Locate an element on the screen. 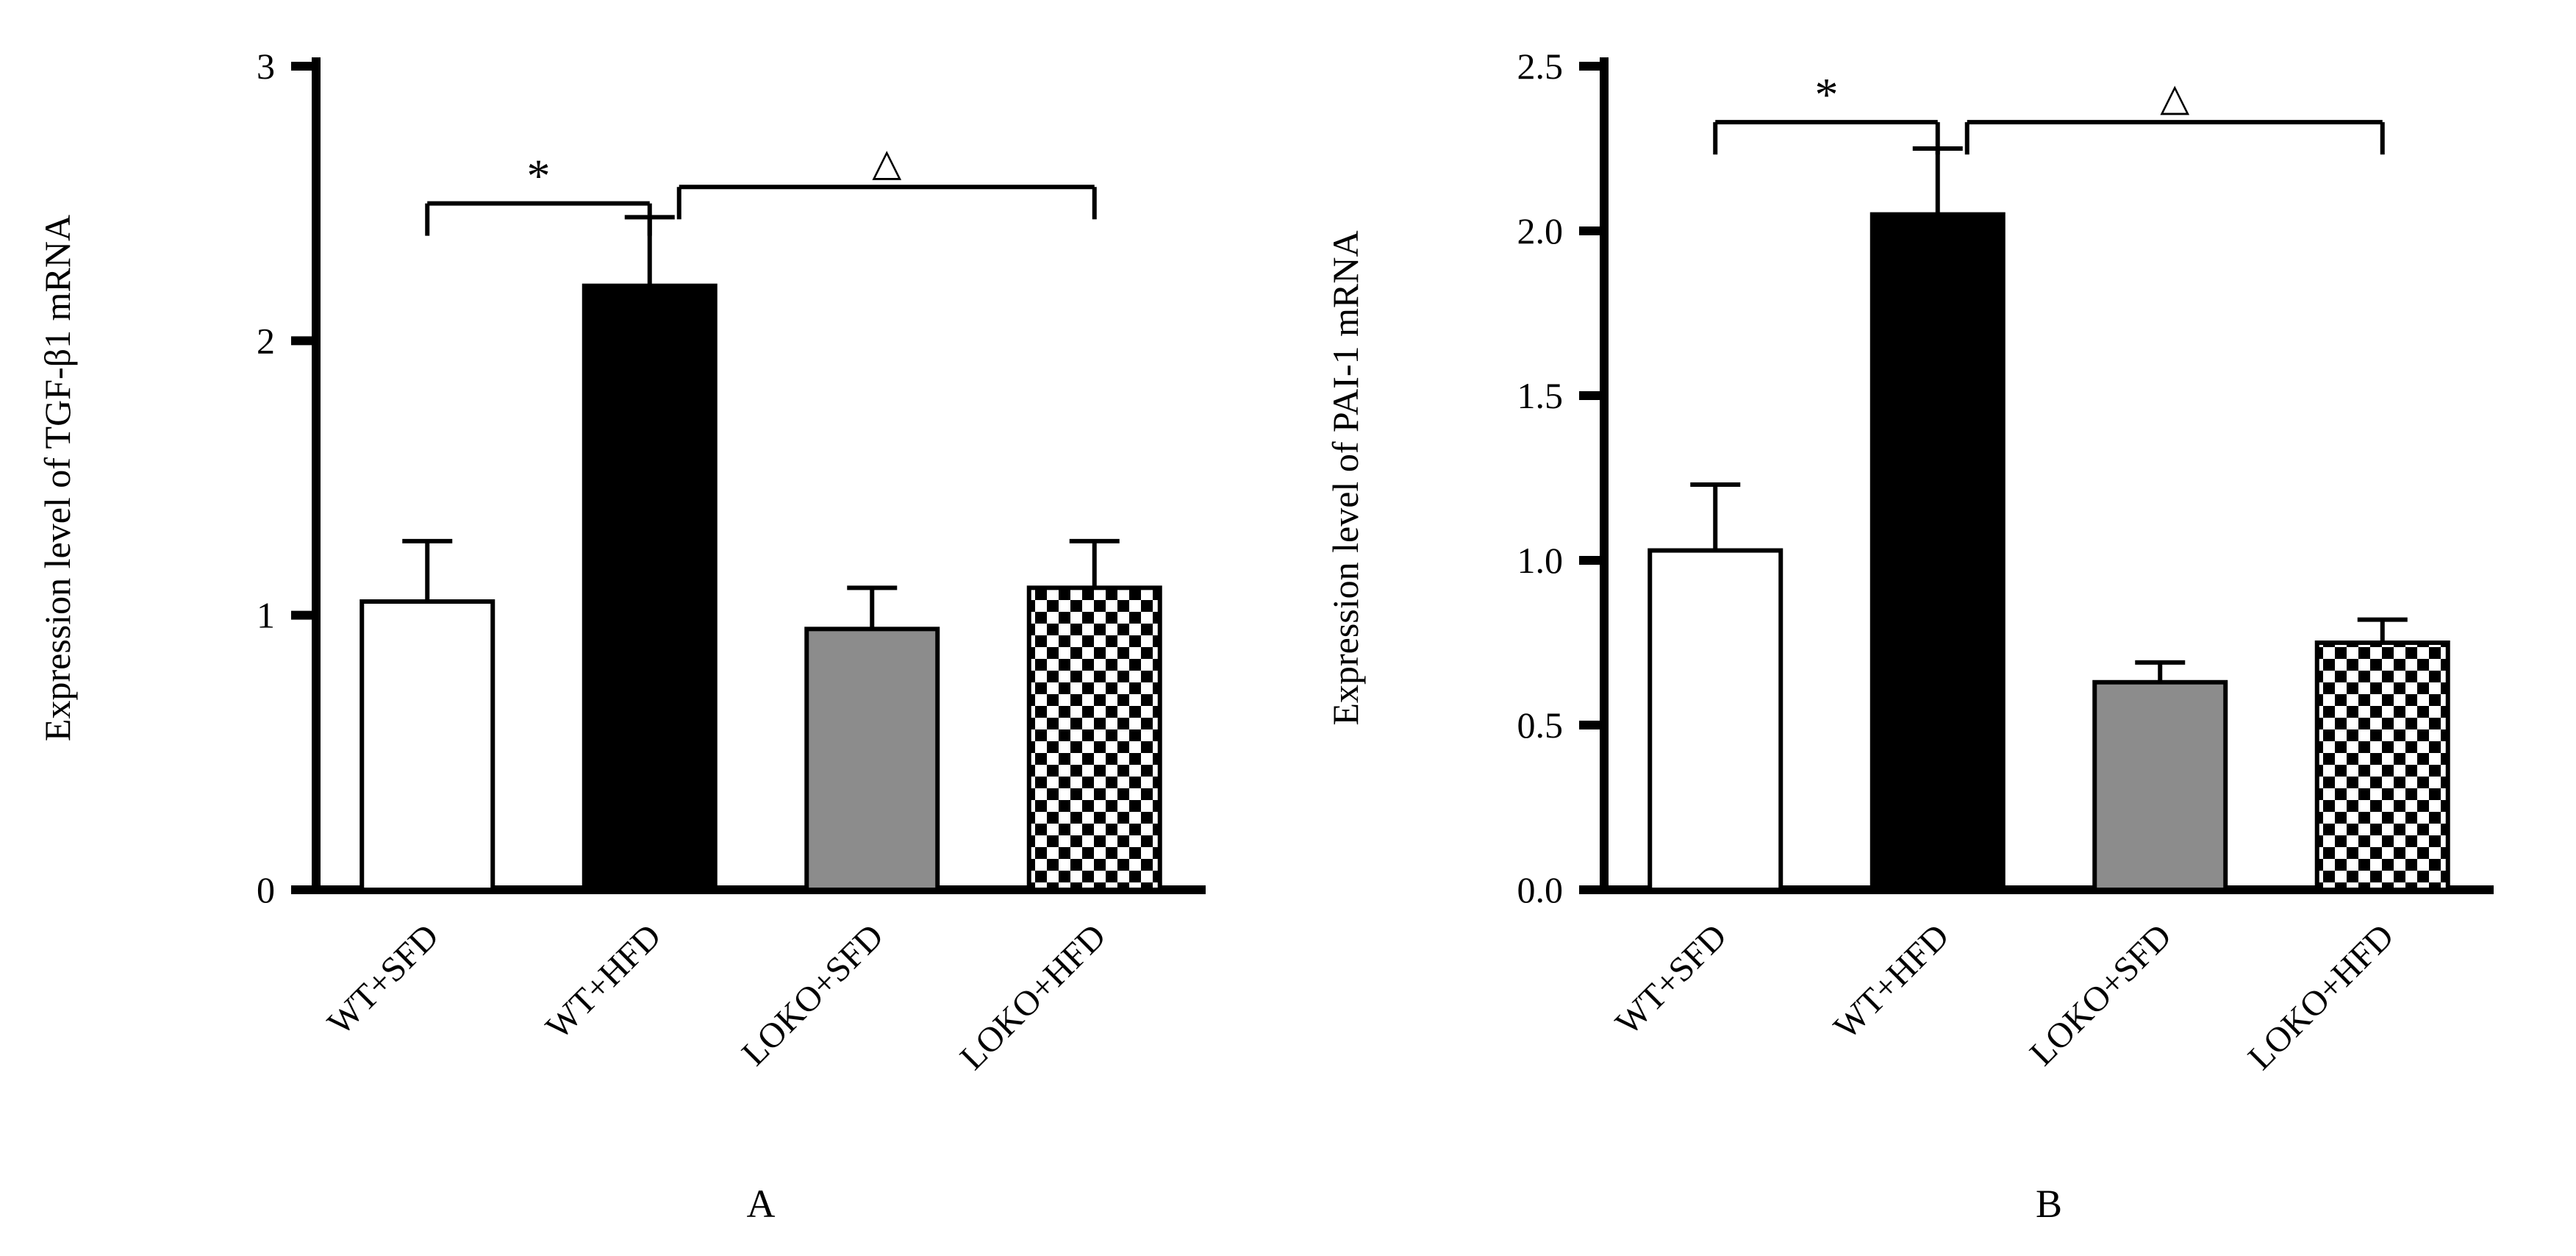 This screenshot has width=2576, height=1256. y-tick-label: 0.5 is located at coordinates (1541, 725).